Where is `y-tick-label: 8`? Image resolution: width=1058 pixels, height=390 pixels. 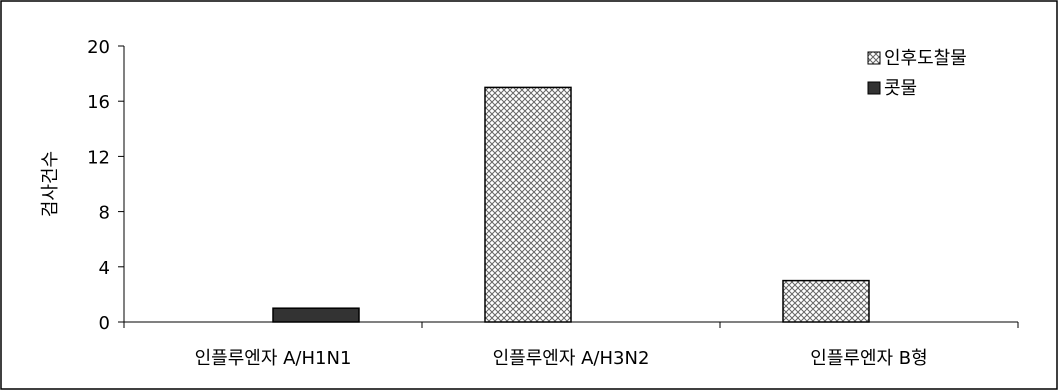
y-tick-label: 8 is located at coordinates (104, 213).